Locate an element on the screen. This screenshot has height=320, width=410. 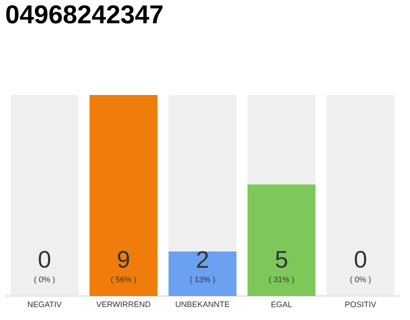
data-label: 9 is located at coordinates (124, 259).